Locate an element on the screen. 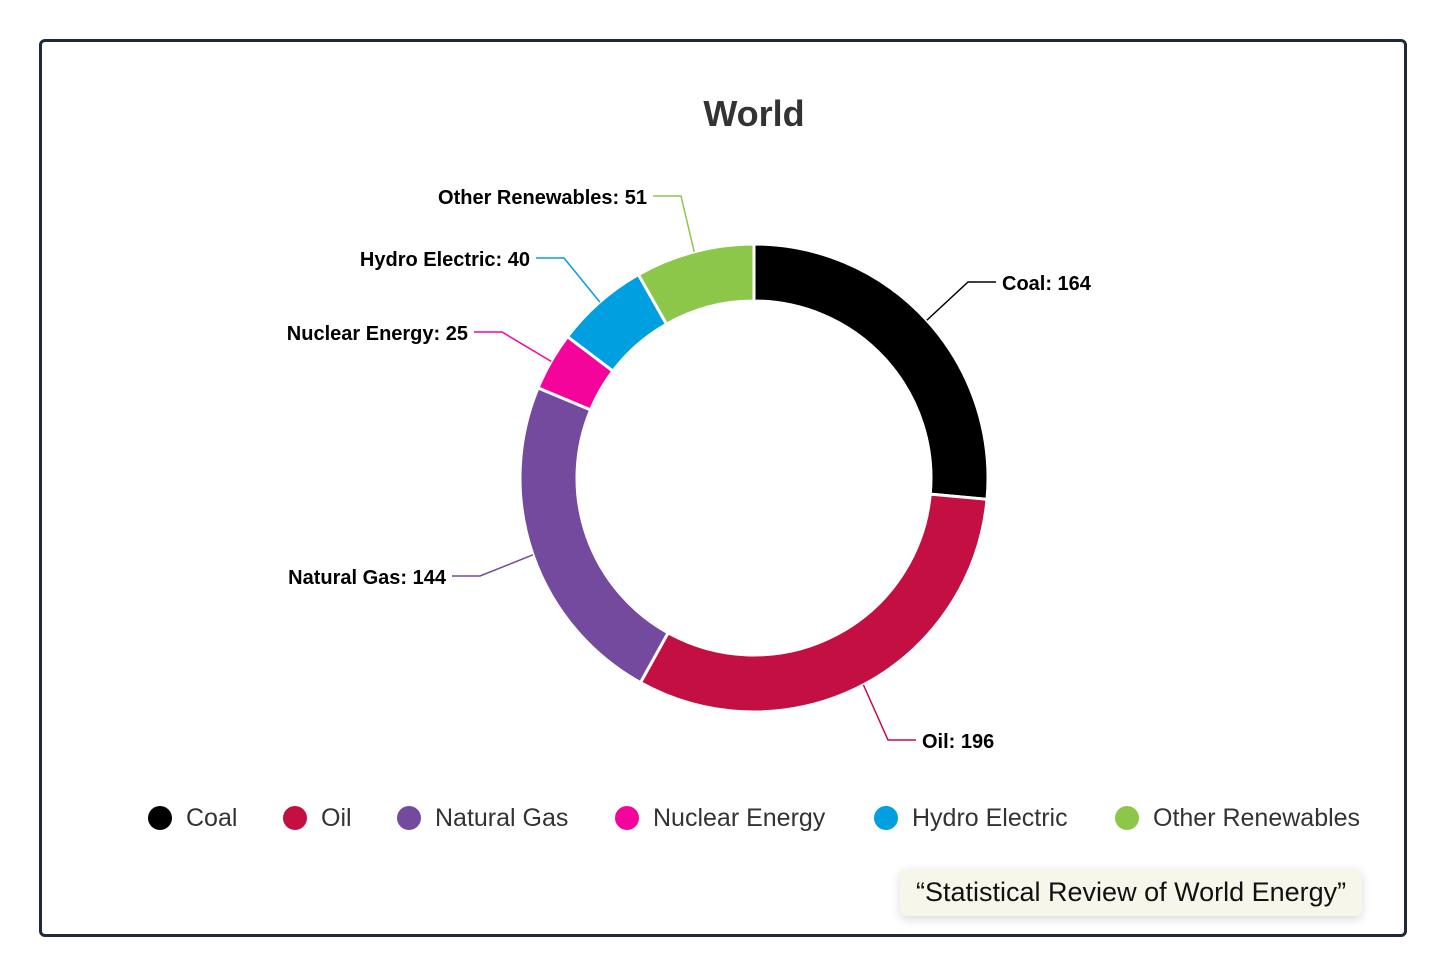 The image size is (1446, 976). data-label-natural-gas: Natural Gas: 144 is located at coordinates (367, 578).